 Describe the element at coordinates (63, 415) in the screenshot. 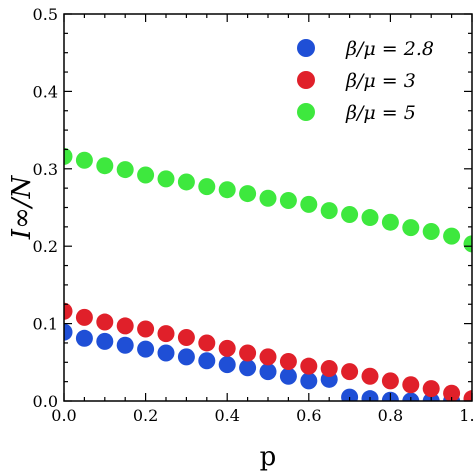

I see `x-tick-label: 0.0` at that location.